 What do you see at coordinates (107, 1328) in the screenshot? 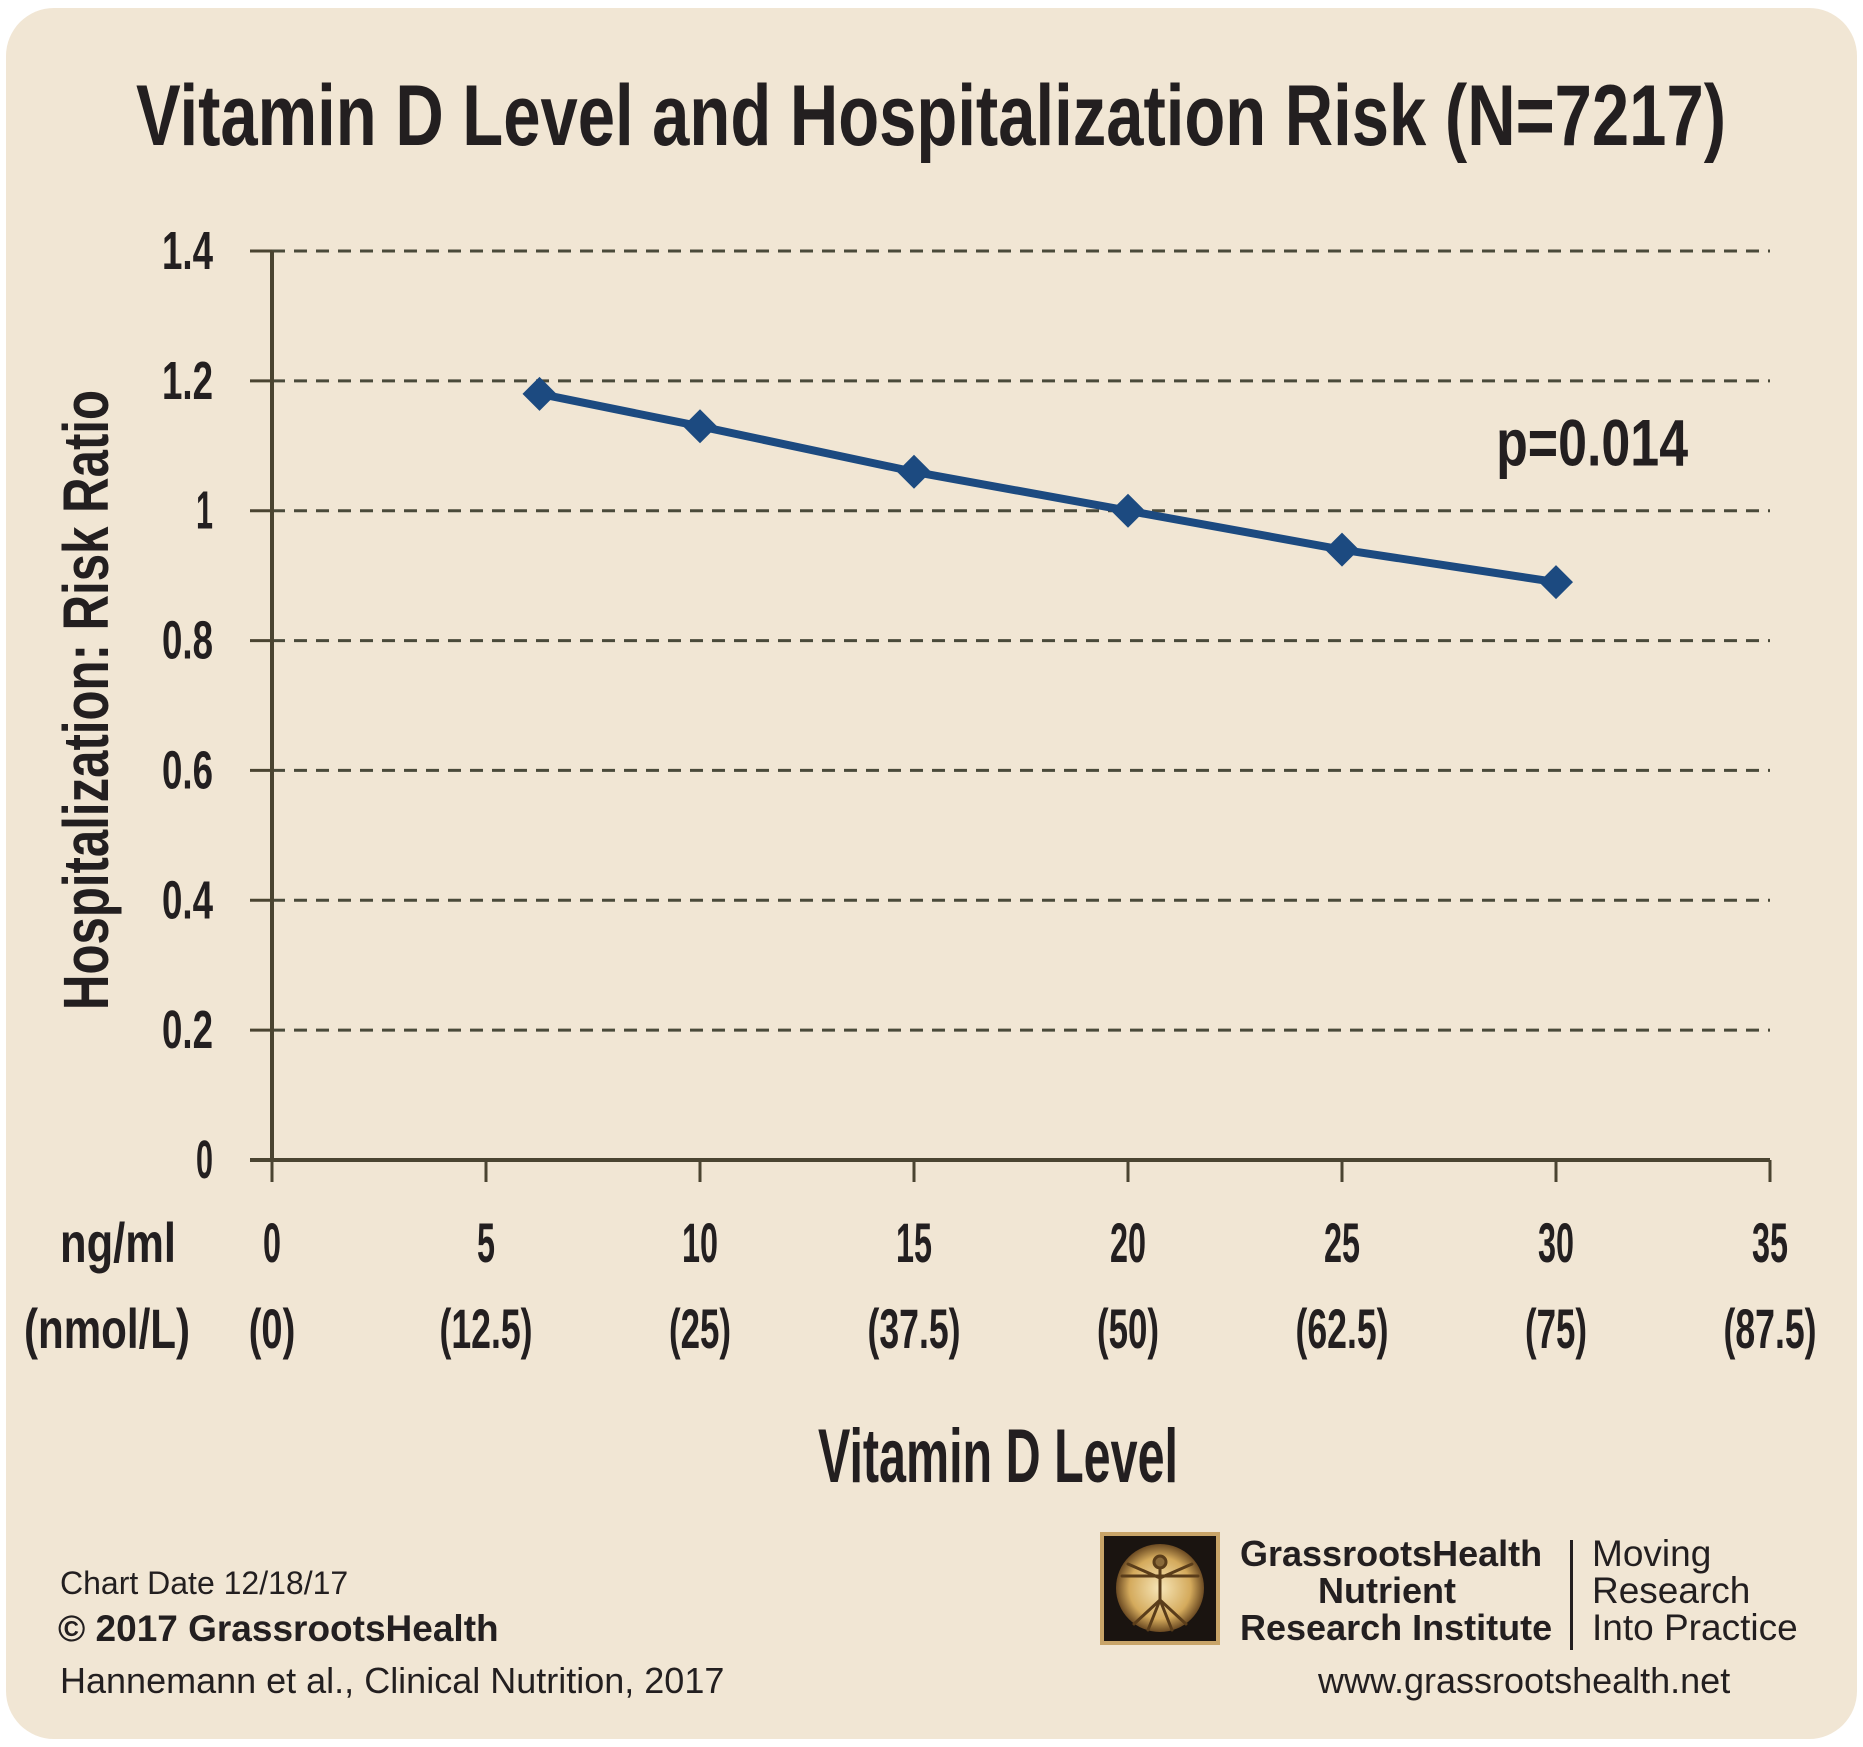
I see `x-unit-alt-label: (nmol/L)` at bounding box center [107, 1328].